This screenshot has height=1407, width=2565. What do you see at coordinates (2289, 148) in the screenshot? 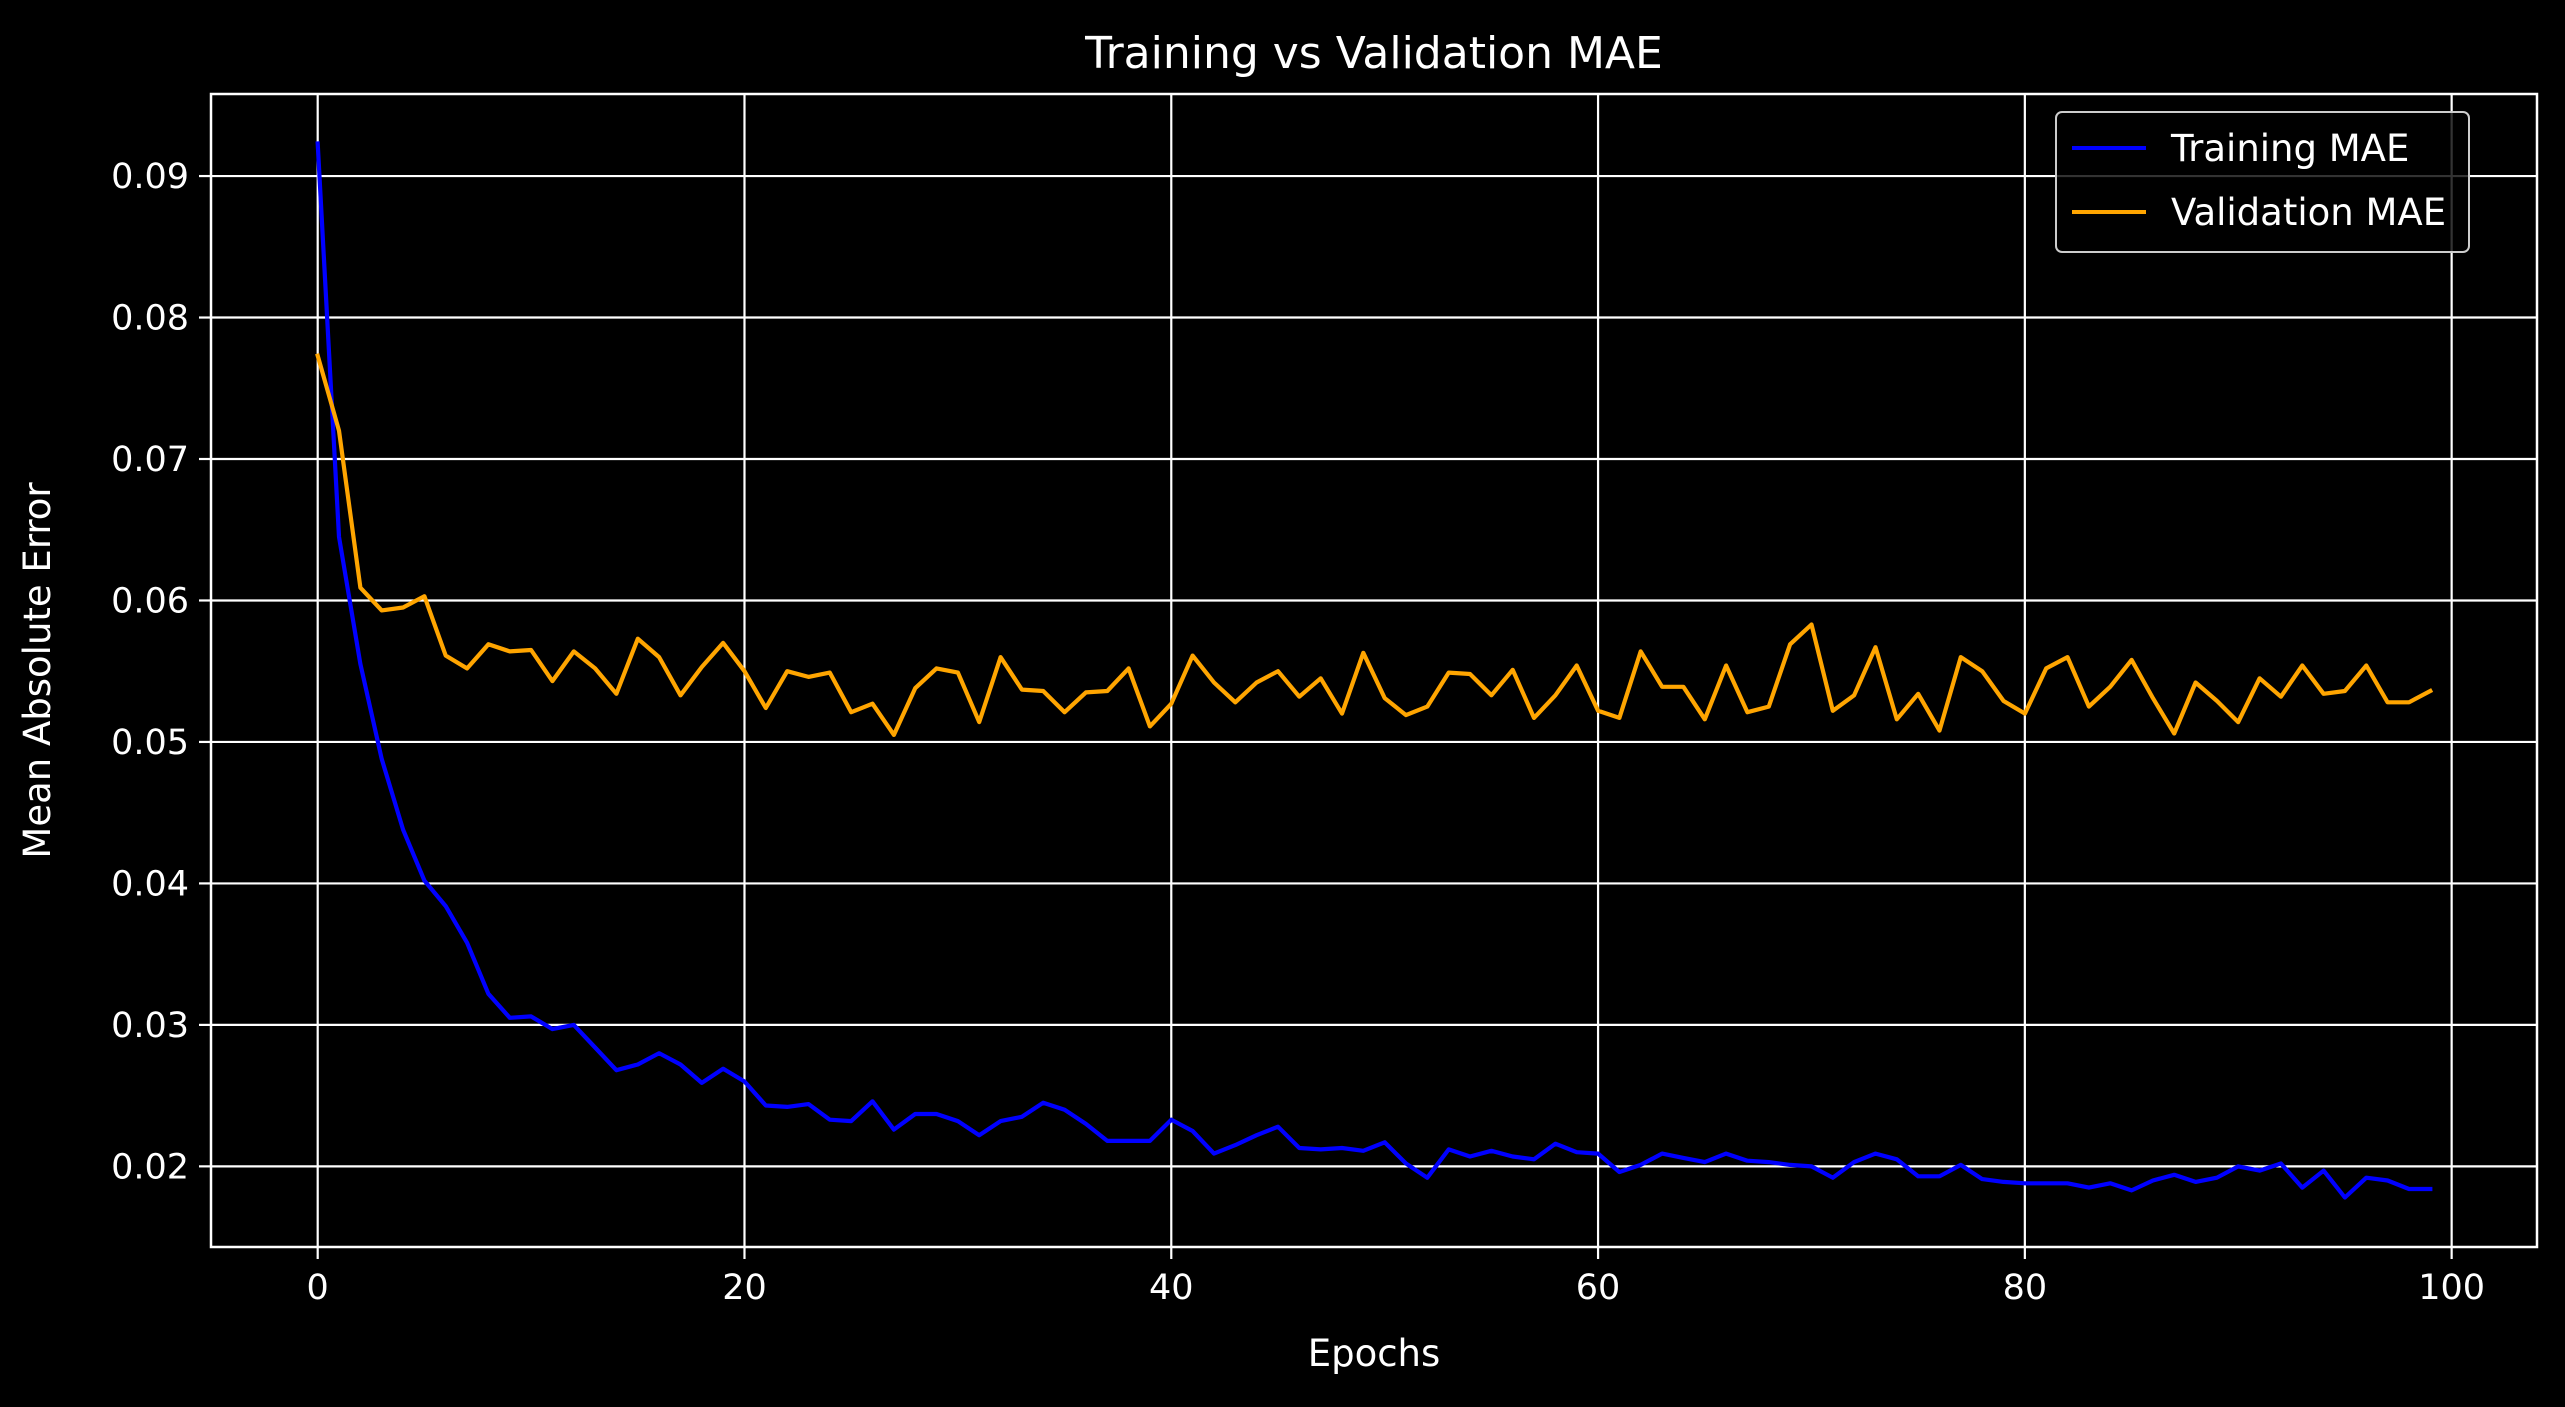
I see `legend-entry-training-mae: Training MAE` at bounding box center [2289, 148].